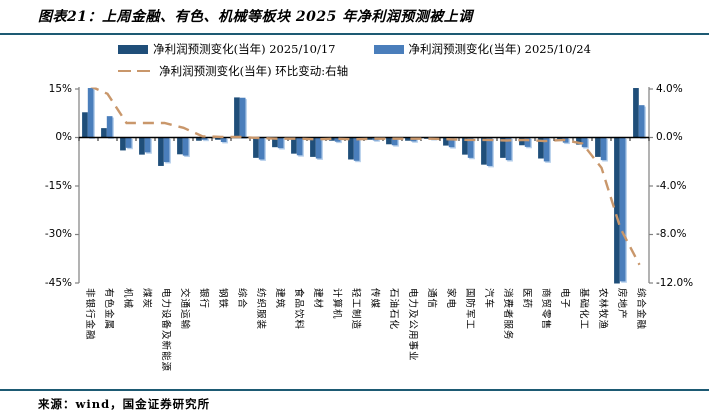  Describe the element at coordinates (489, 151) in the screenshot. I see `bar-汽车-1024` at that location.